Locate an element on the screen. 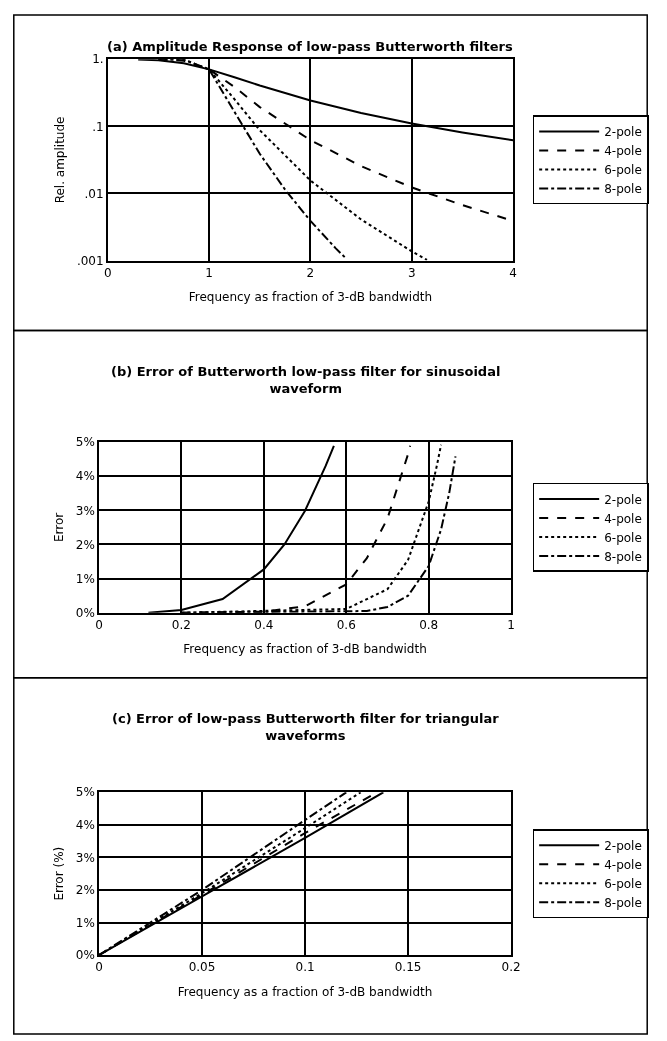 This screenshot has width=667, height=1041. x-tick-label: 4 is located at coordinates (513, 272).